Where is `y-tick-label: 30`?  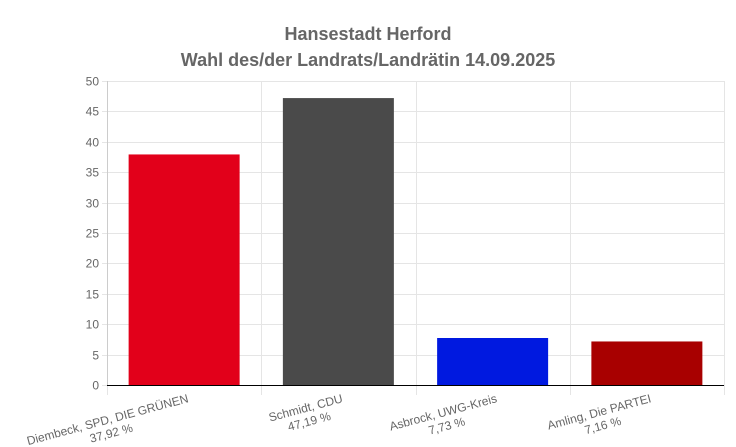 y-tick-label: 30 is located at coordinates (93, 204).